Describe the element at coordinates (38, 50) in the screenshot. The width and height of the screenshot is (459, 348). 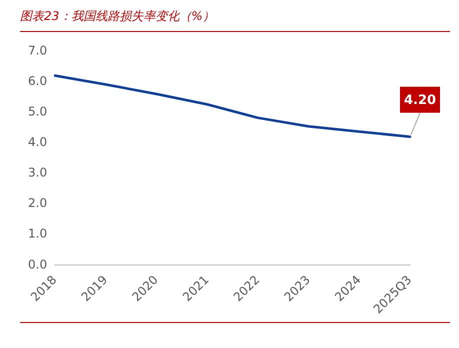
I see `y-tick-label: 7.0` at that location.